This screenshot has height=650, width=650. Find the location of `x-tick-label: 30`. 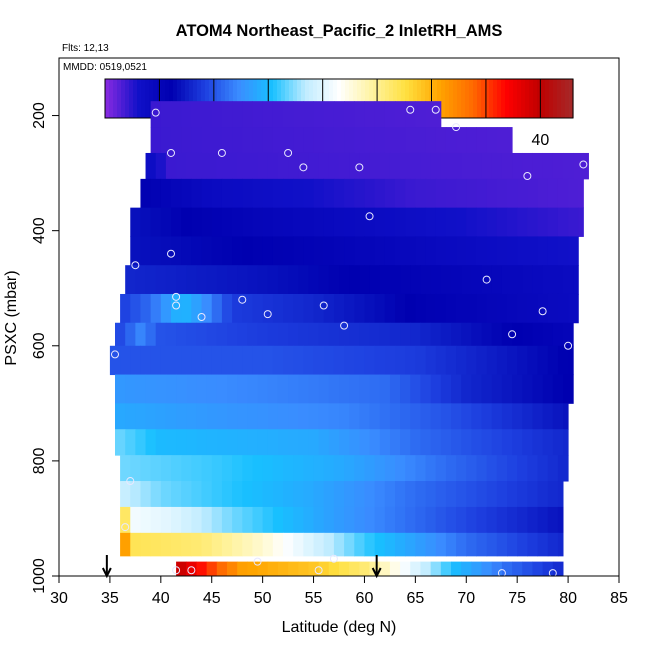

x-tick-label: 30 is located at coordinates (59, 598).